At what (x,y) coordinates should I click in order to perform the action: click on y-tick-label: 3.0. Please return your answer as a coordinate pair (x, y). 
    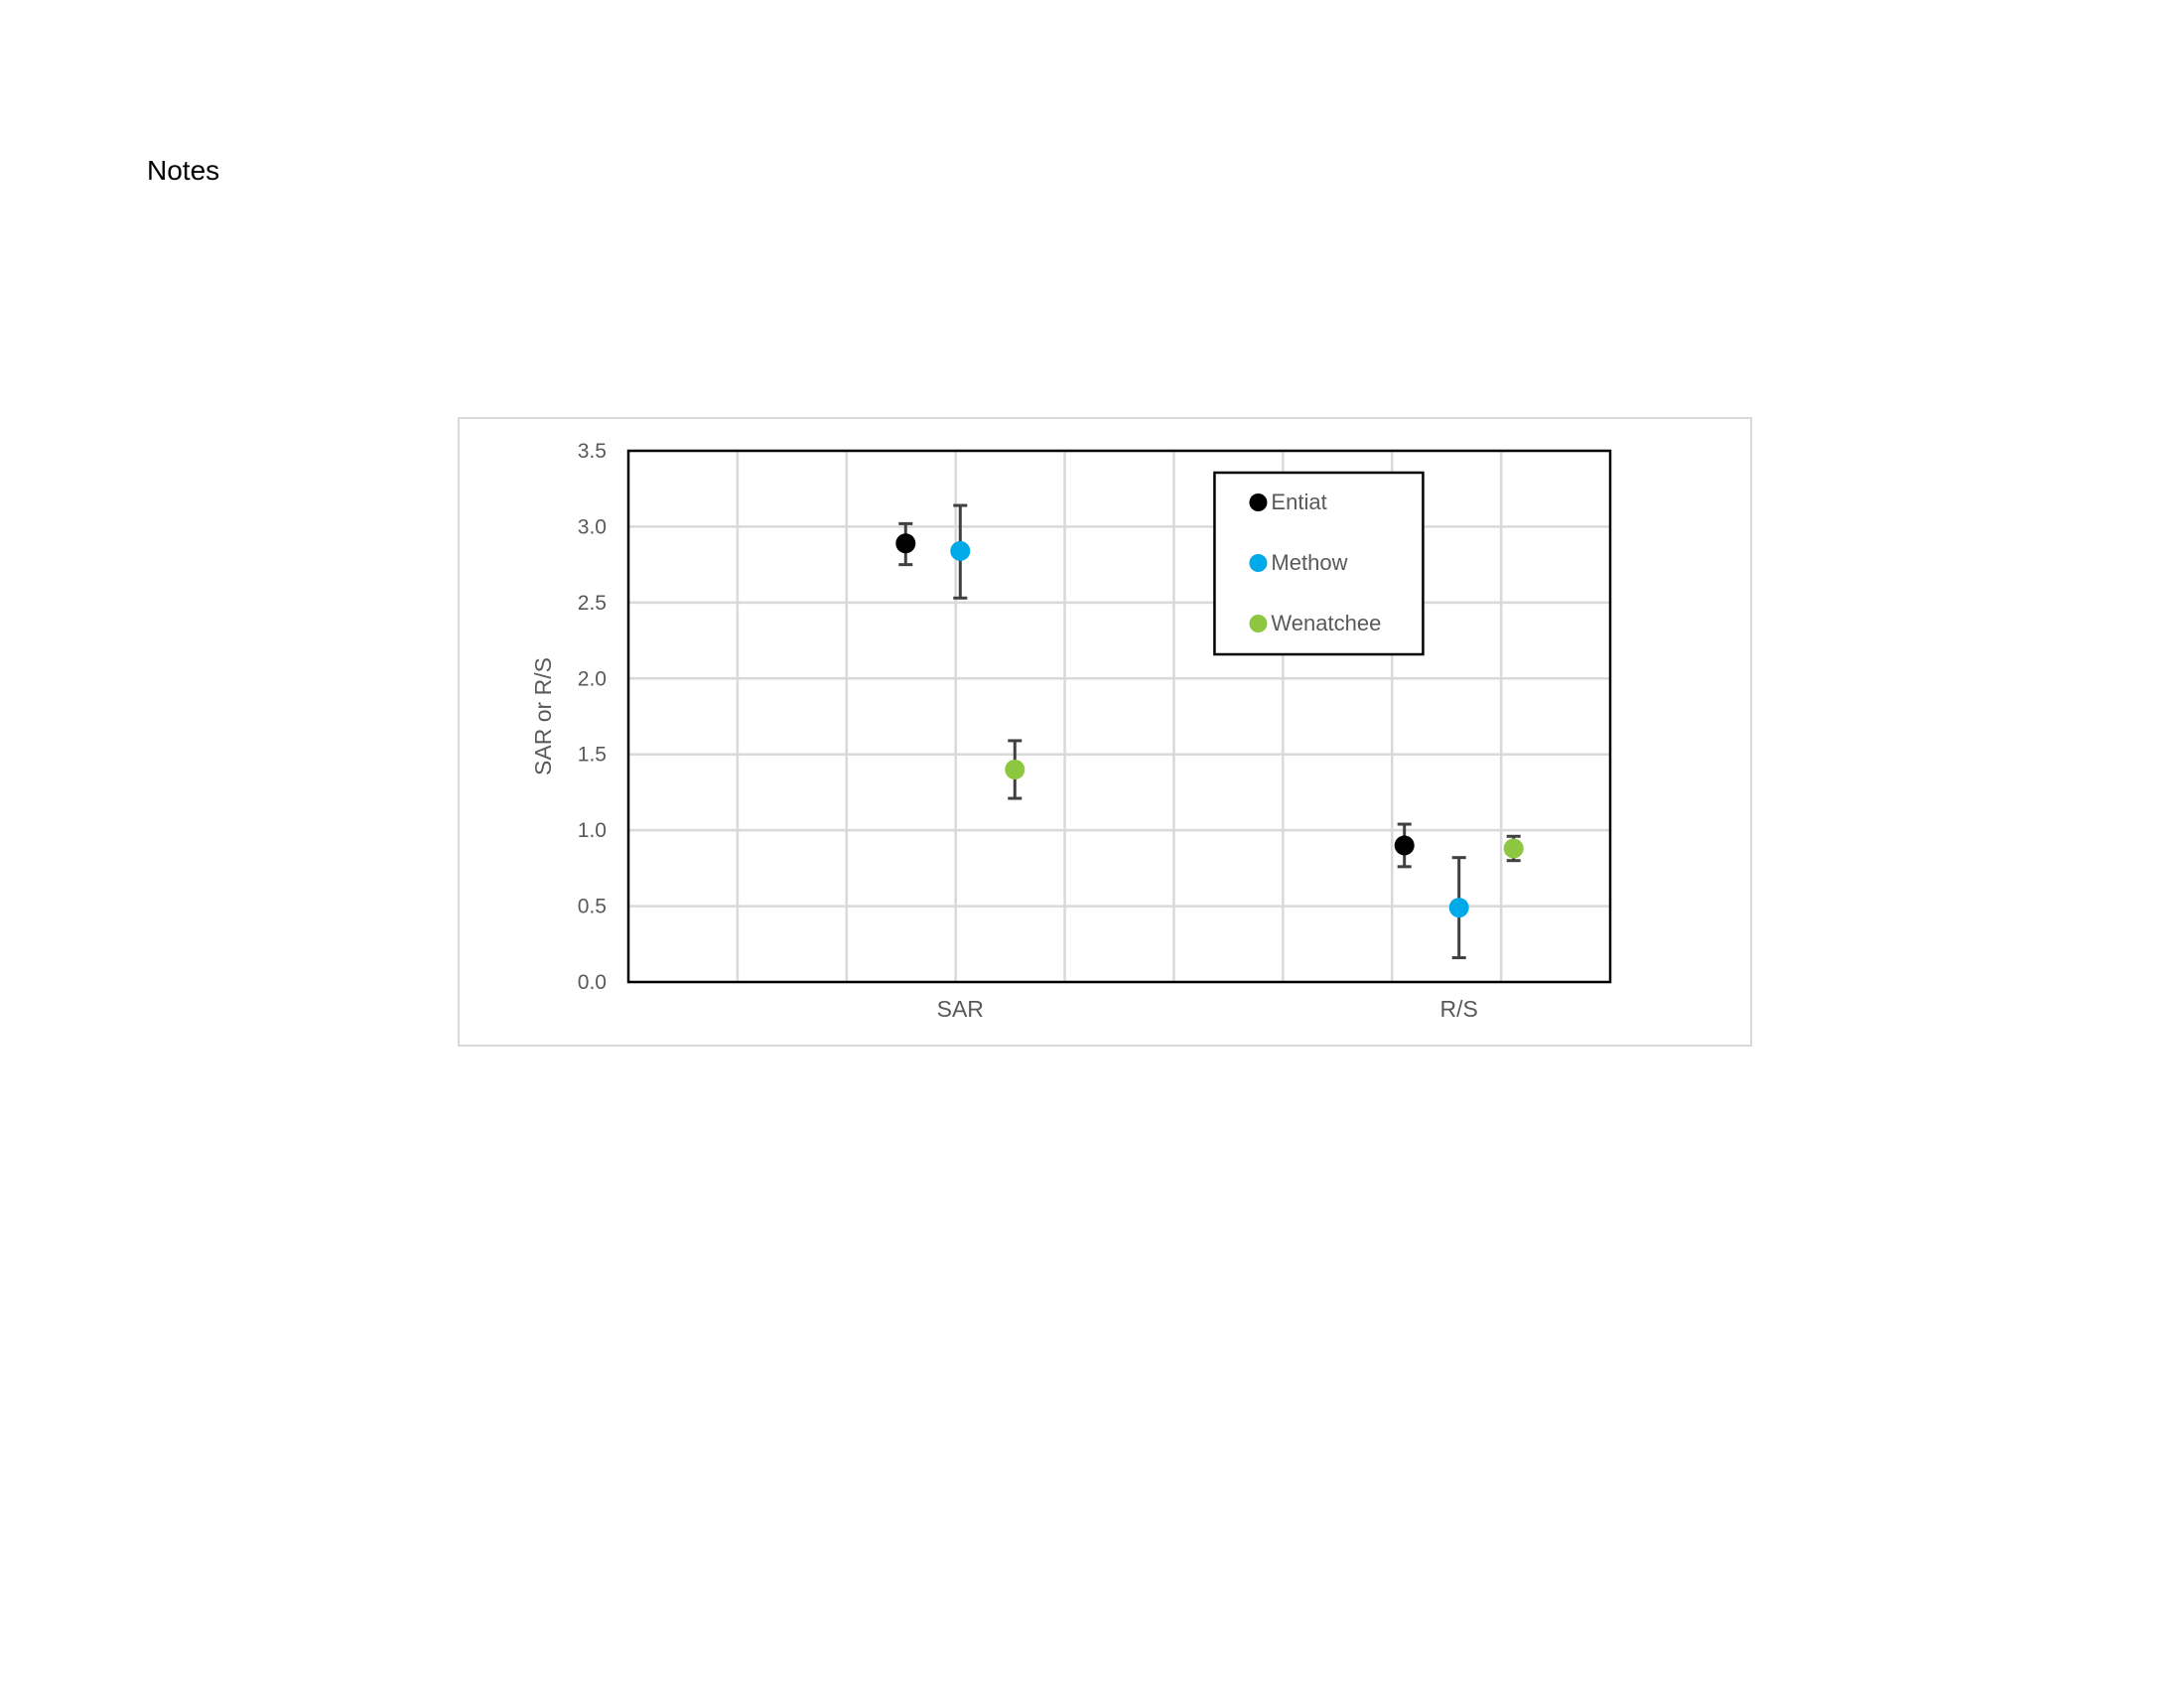
    Looking at the image, I should click on (592, 526).